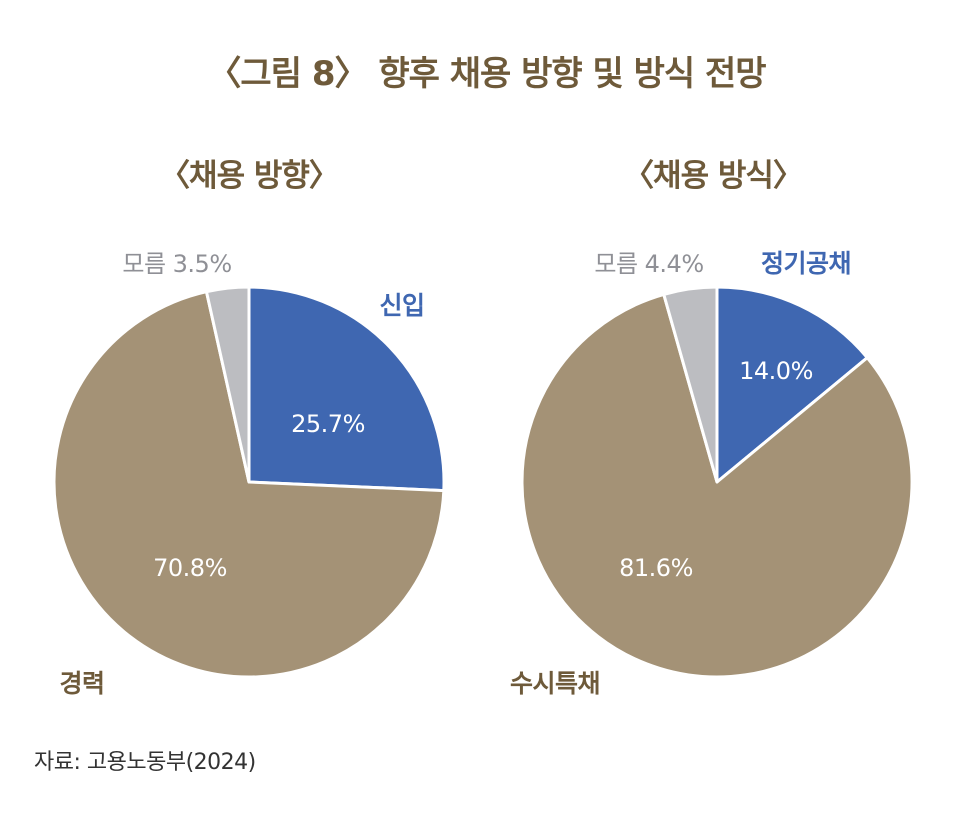  What do you see at coordinates (555, 683) in the screenshot?
I see `slice-name-method-1: 수시특채` at bounding box center [555, 683].